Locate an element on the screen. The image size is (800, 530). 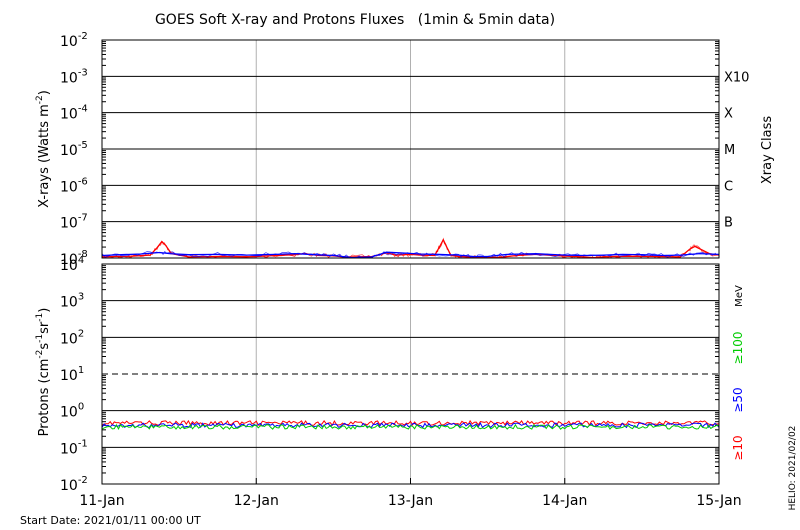
xray-y-tick-label: 10⁻² is located at coordinates (74, 40).